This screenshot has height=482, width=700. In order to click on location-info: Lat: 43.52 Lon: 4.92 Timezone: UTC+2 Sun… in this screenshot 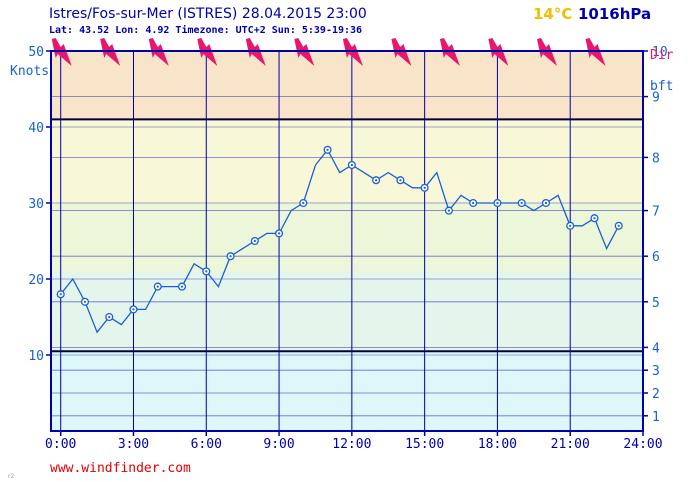, I will do `click(205, 30)`.